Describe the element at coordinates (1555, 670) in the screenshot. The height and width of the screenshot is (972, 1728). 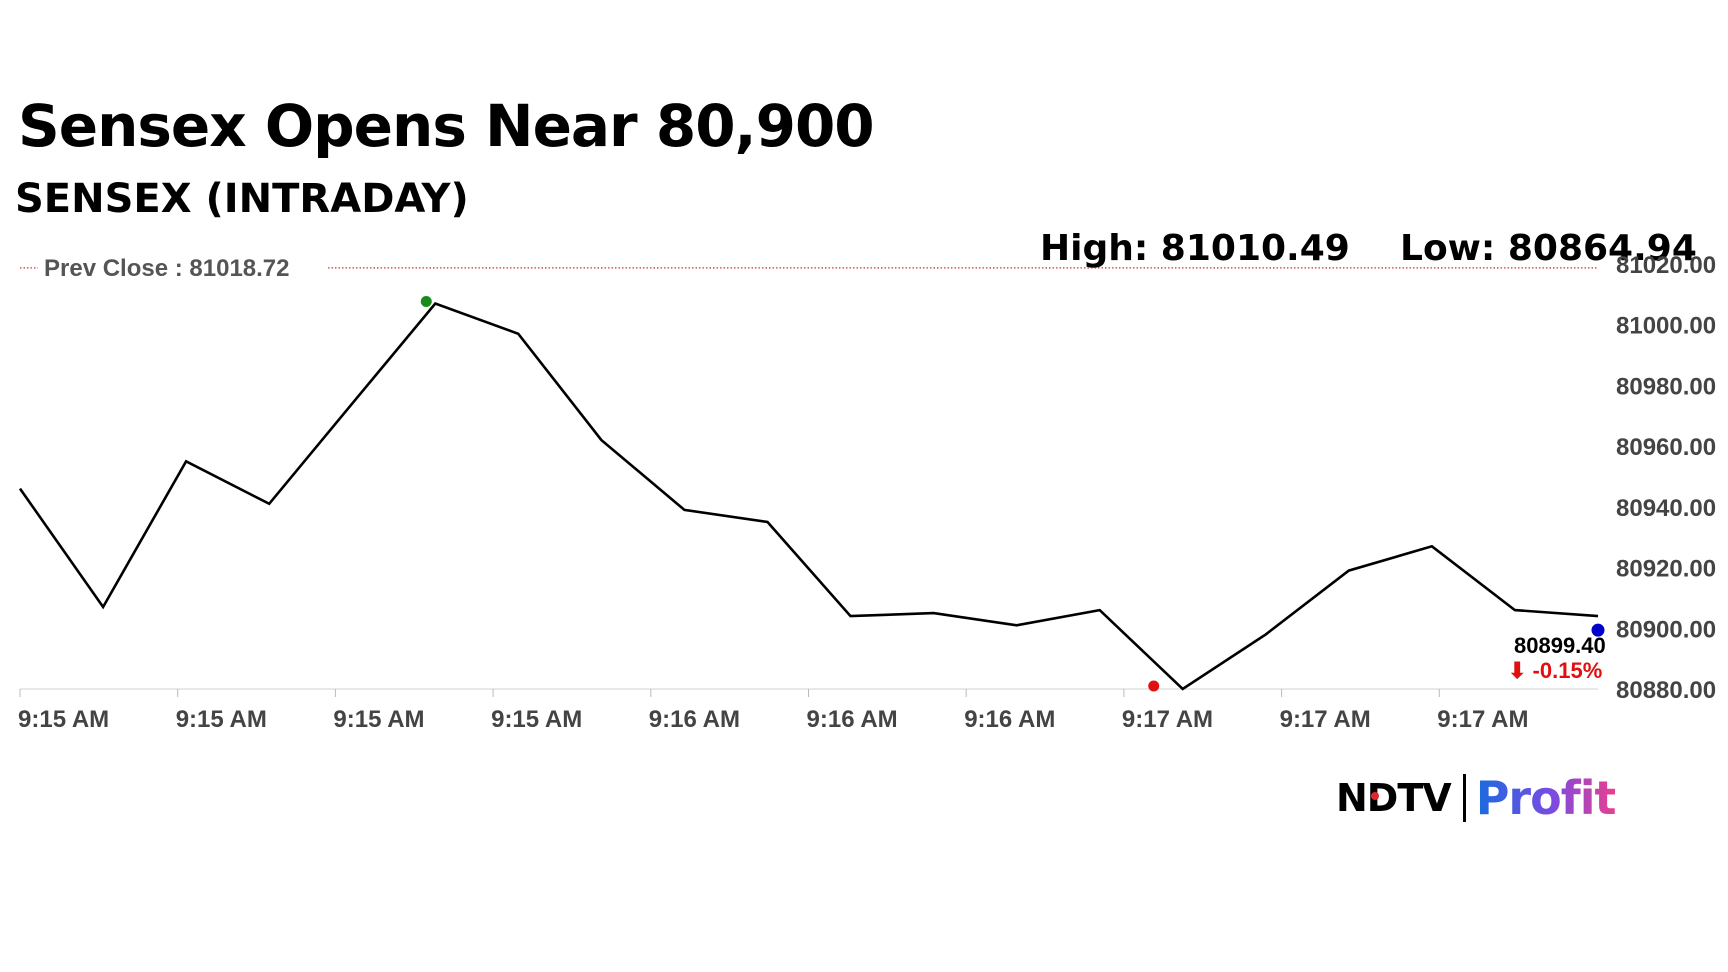
I see `change-percent-label: ⬇ -0.15%` at that location.